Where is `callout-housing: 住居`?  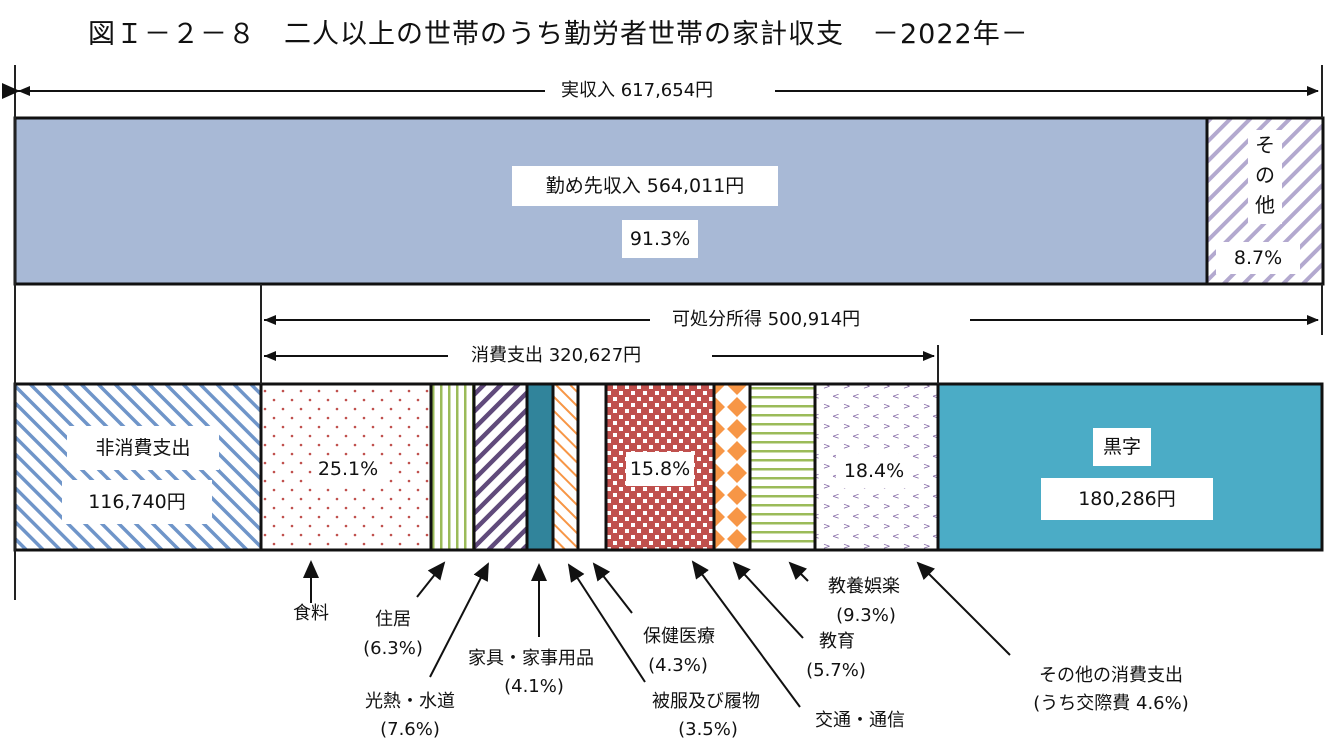 callout-housing: 住居 is located at coordinates (393, 619).